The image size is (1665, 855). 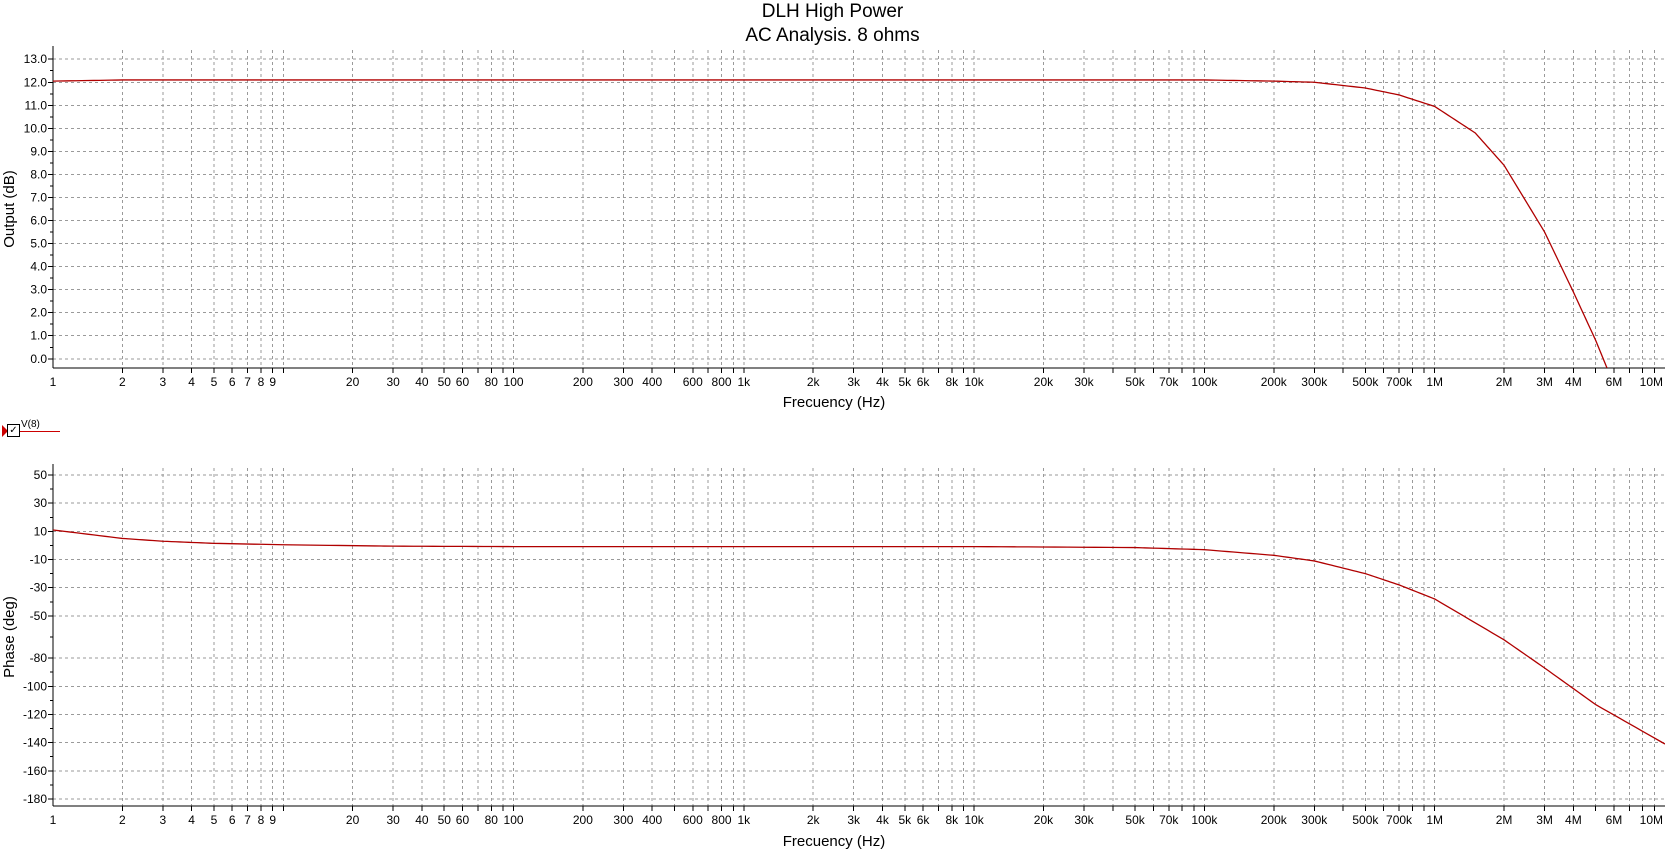 What do you see at coordinates (38, 290) in the screenshot?
I see `y-tick-label: 3.0` at bounding box center [38, 290].